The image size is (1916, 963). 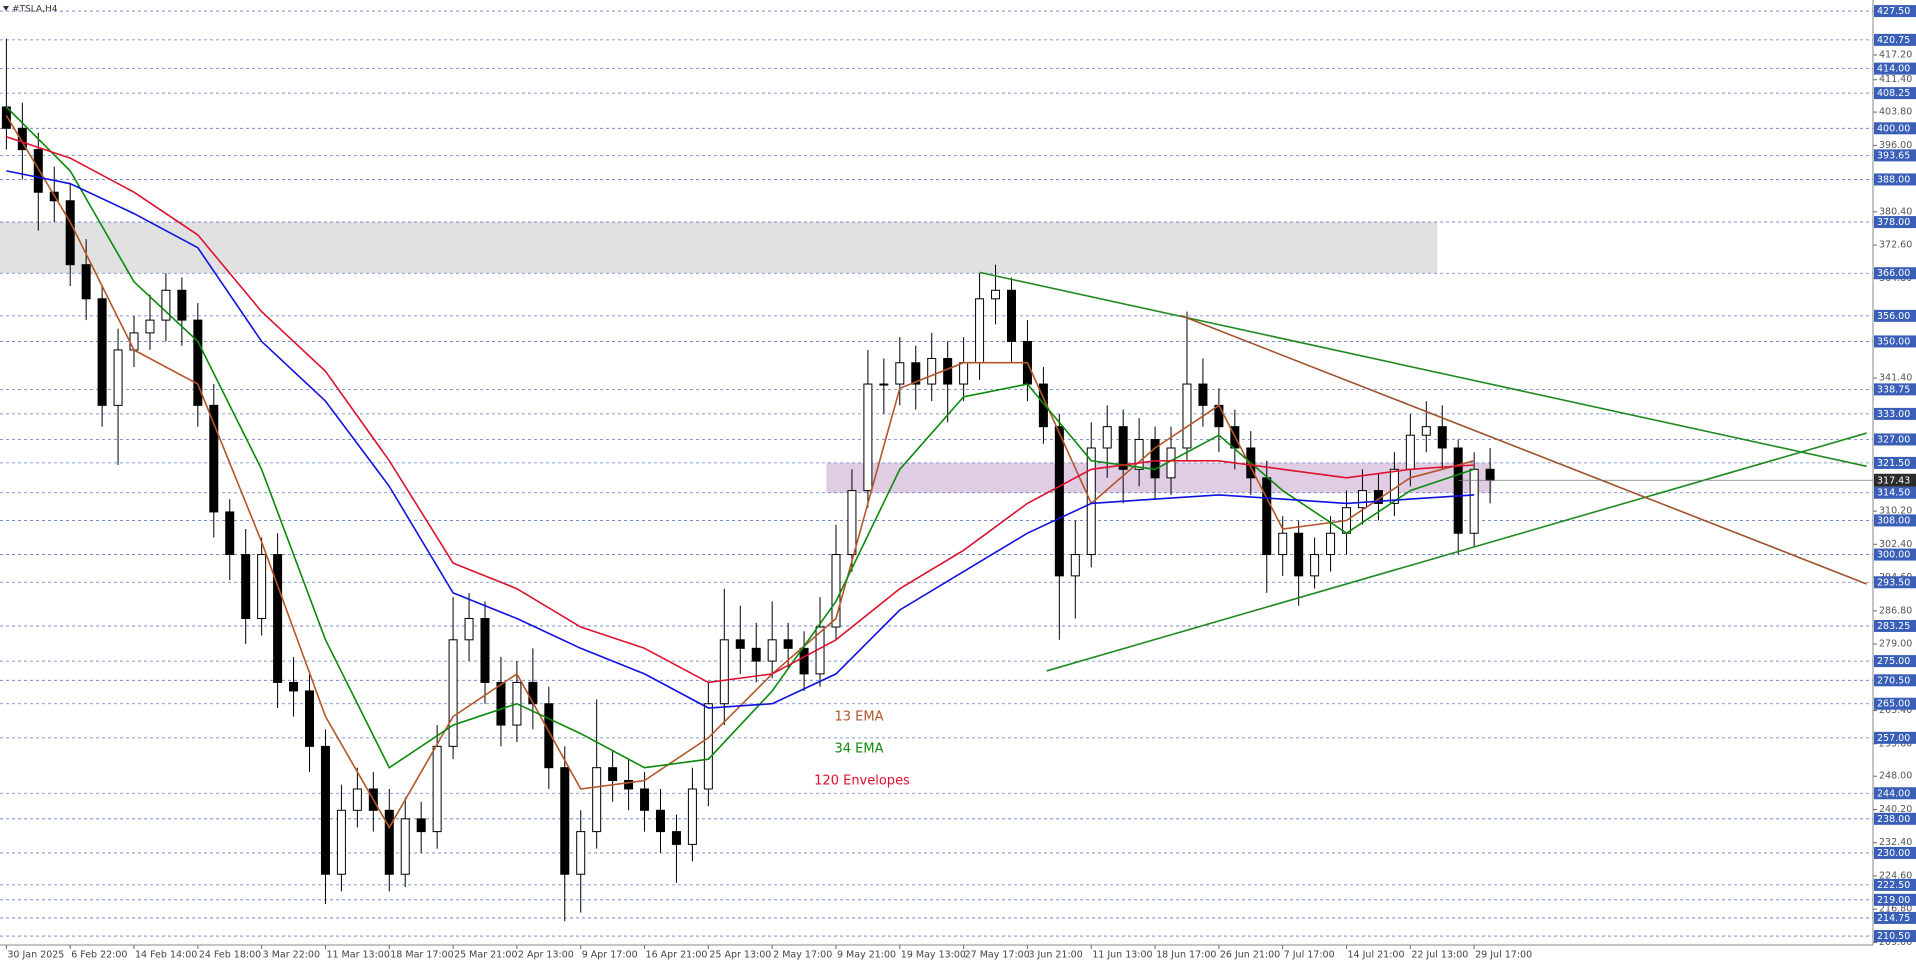 I want to click on y-tick-label: 380.40, so click(x=1895, y=211).